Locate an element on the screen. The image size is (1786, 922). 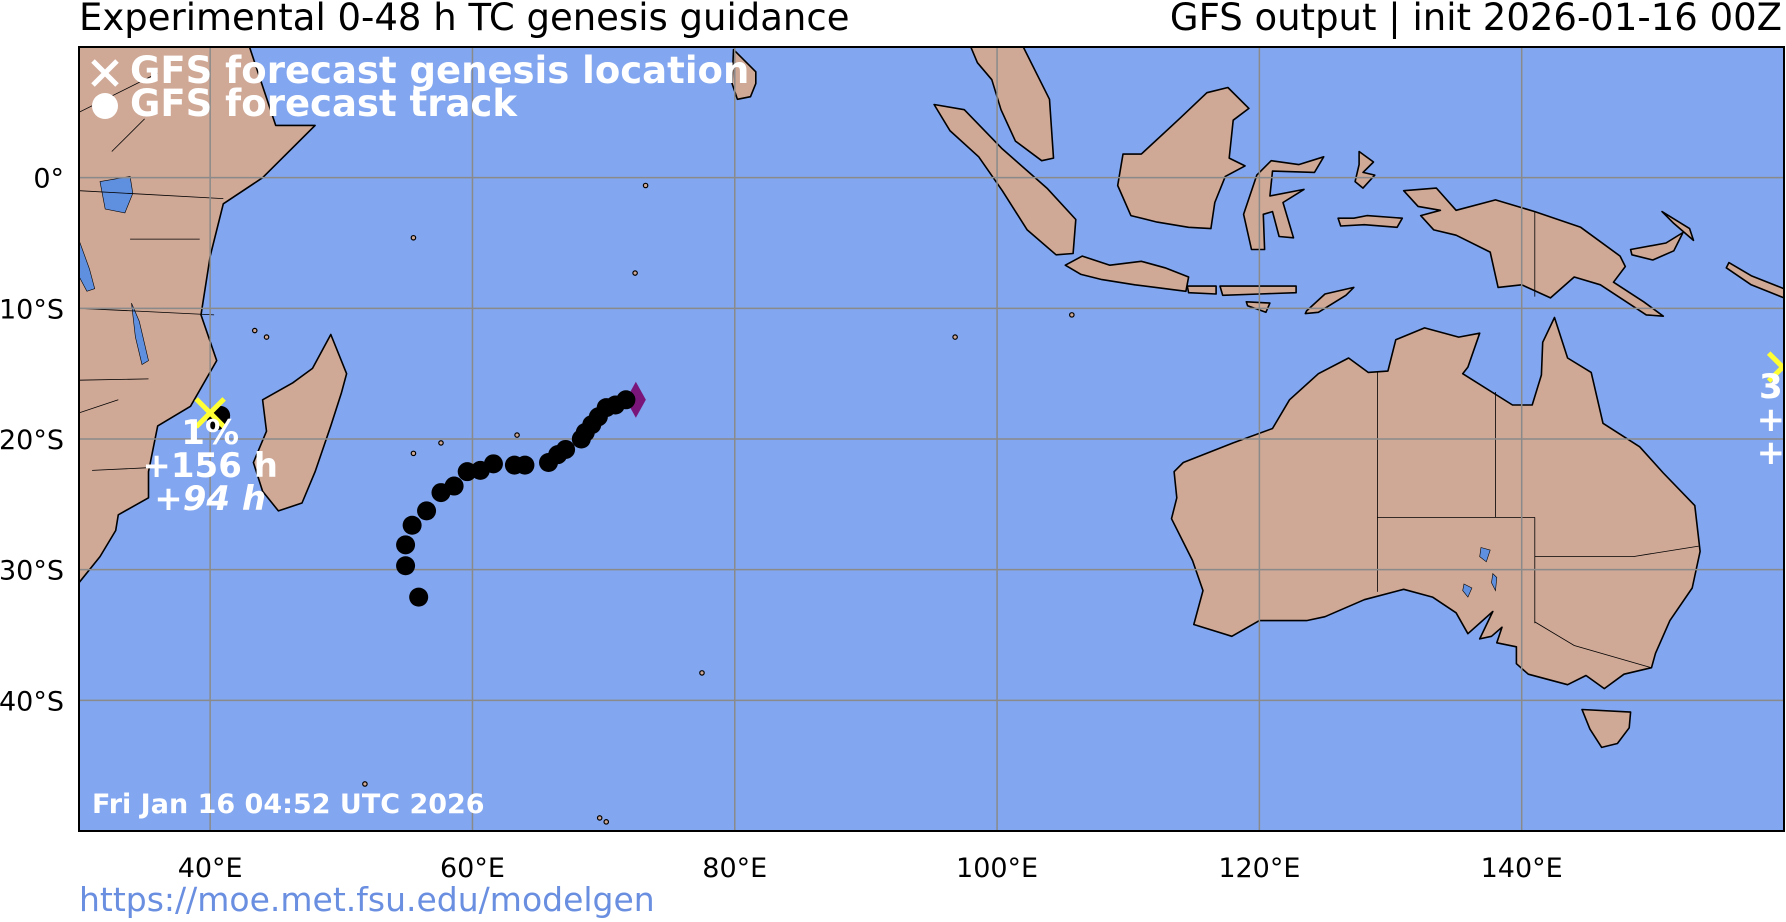
lon-tick-label: 120°E is located at coordinates (1259, 868).